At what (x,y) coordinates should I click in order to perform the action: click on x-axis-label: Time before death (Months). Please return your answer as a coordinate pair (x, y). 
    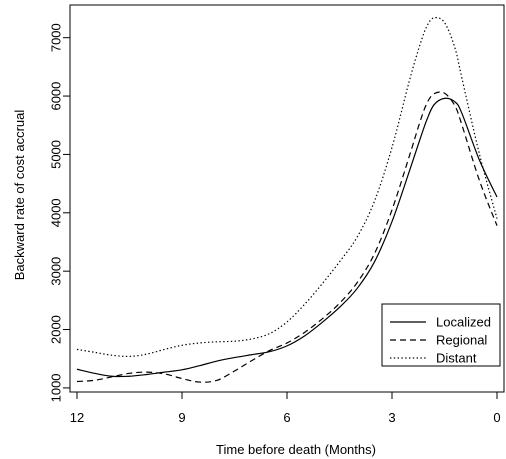
    Looking at the image, I should click on (296, 449).